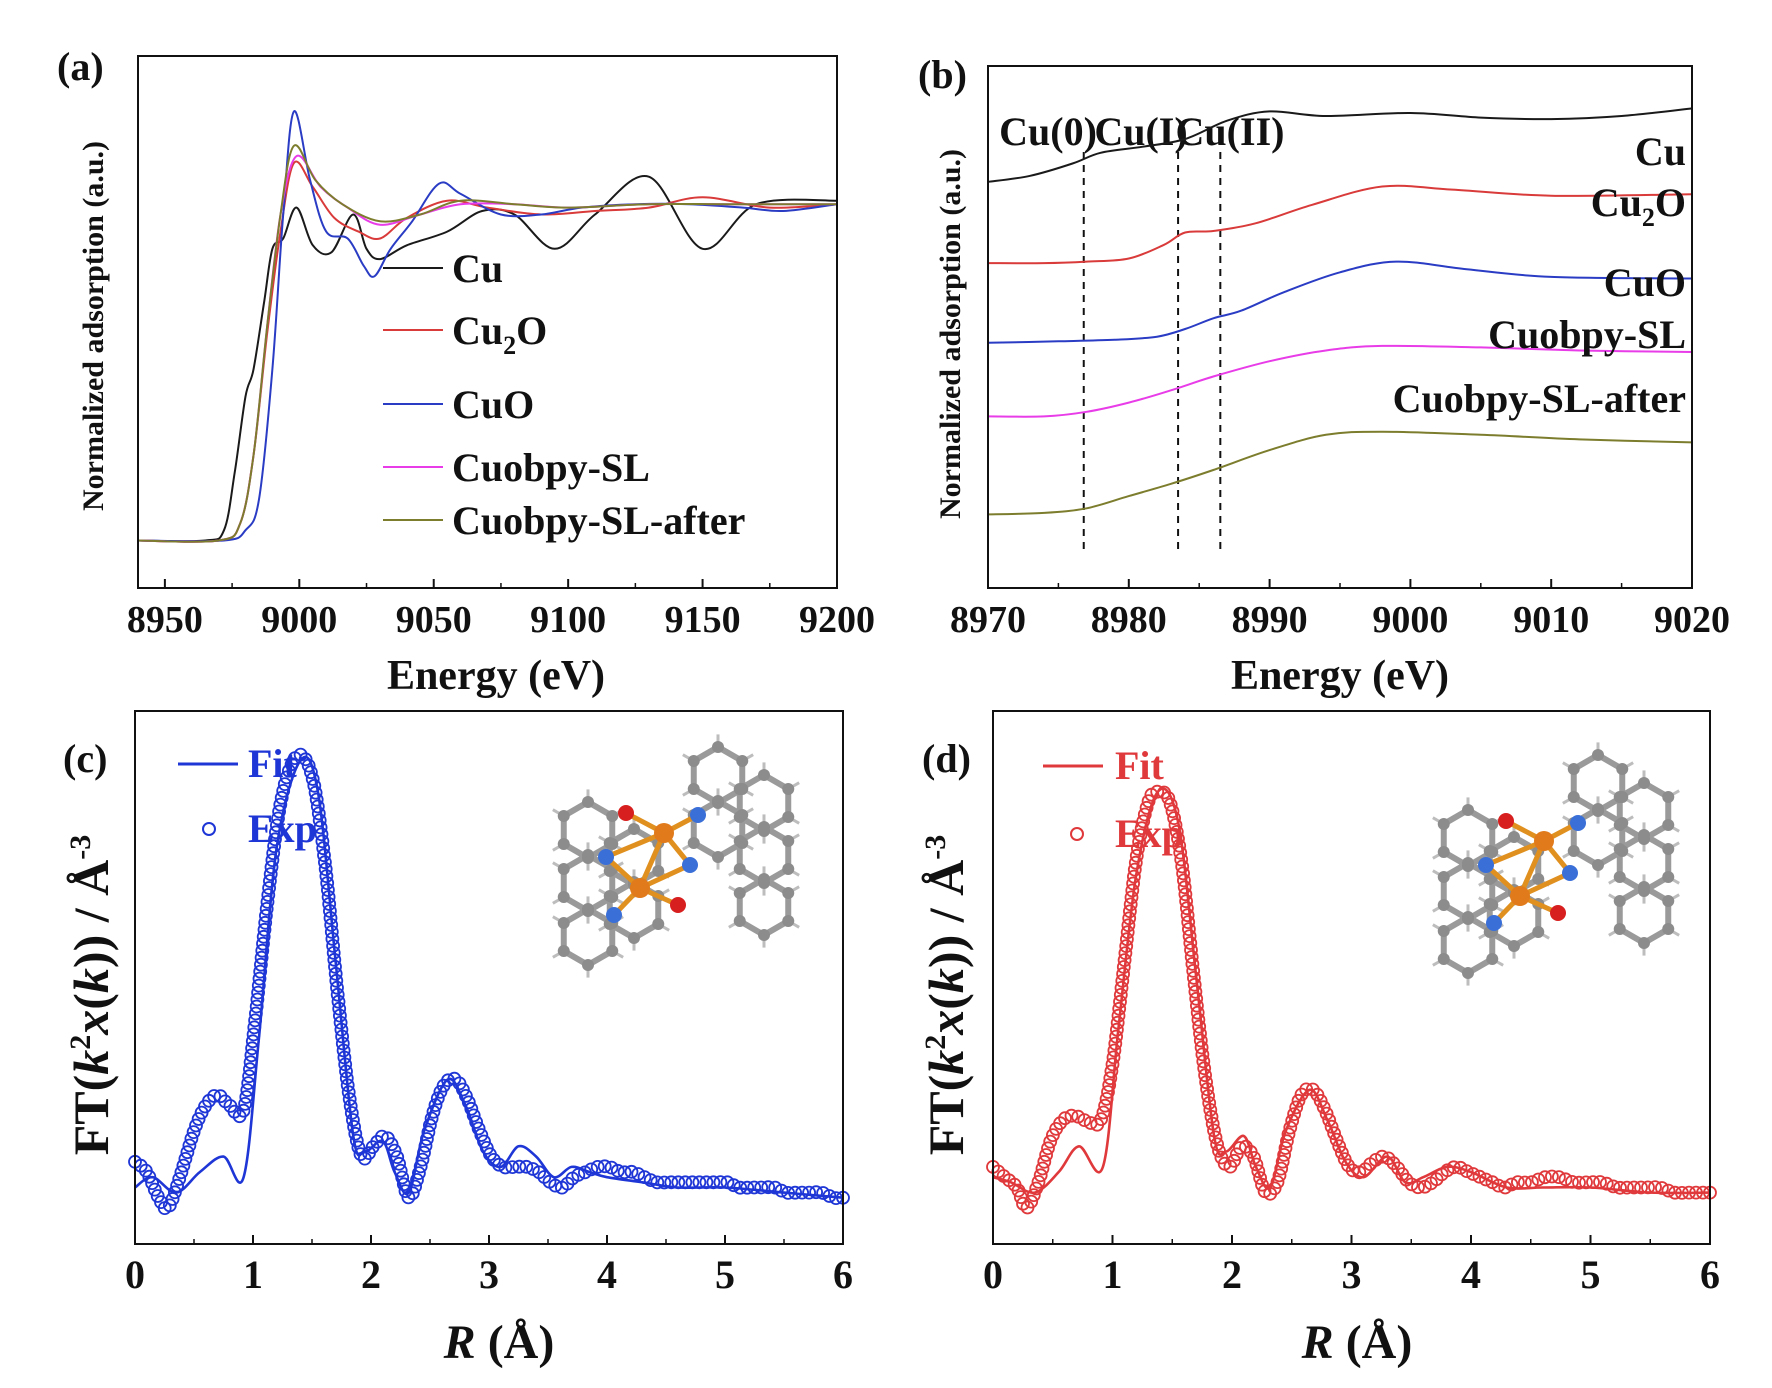 The width and height of the screenshot is (1772, 1388). I want to click on b-x-tick-label: 8990, so click(1270, 620).